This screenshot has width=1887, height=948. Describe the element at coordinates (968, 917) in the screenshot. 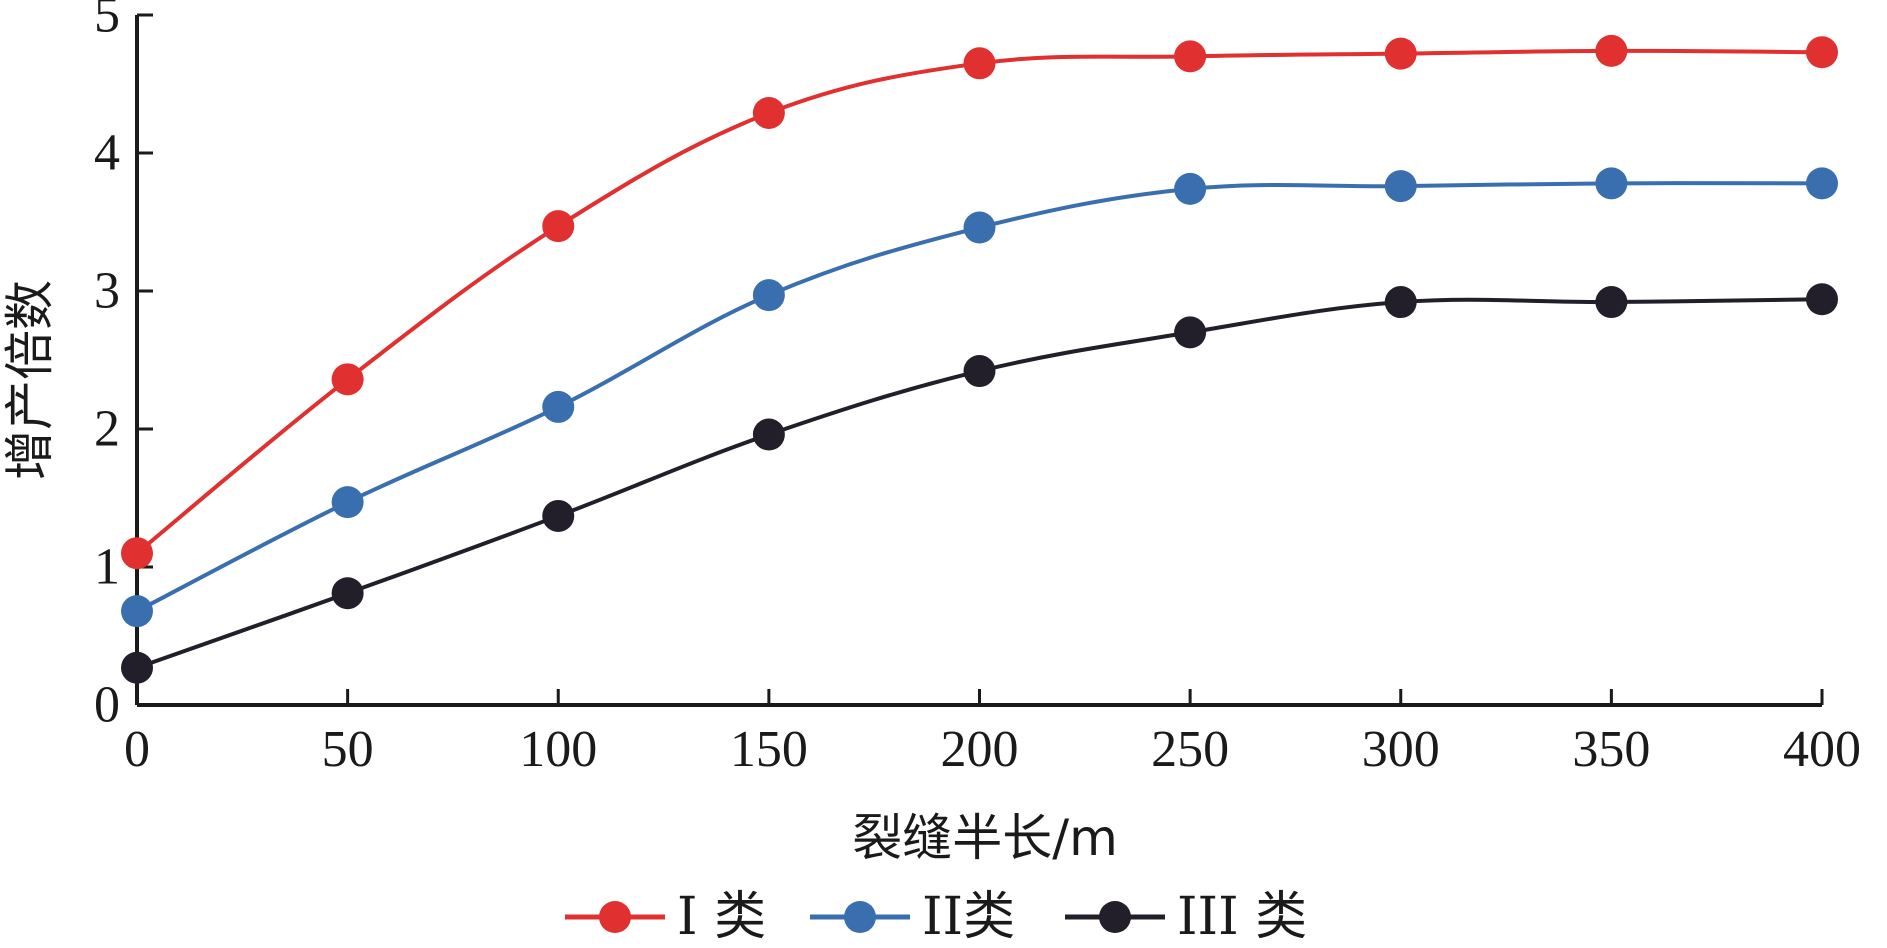

I see `legend-label-2: II类` at that location.